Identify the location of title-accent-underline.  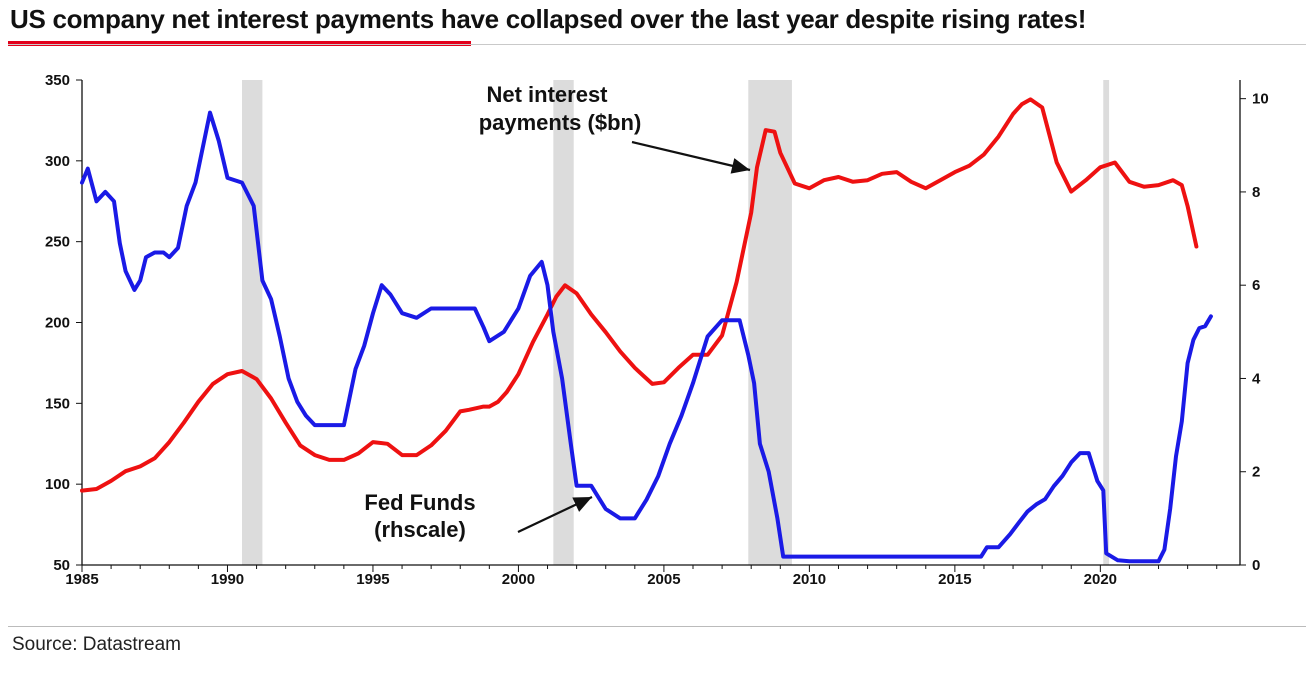
(239, 43).